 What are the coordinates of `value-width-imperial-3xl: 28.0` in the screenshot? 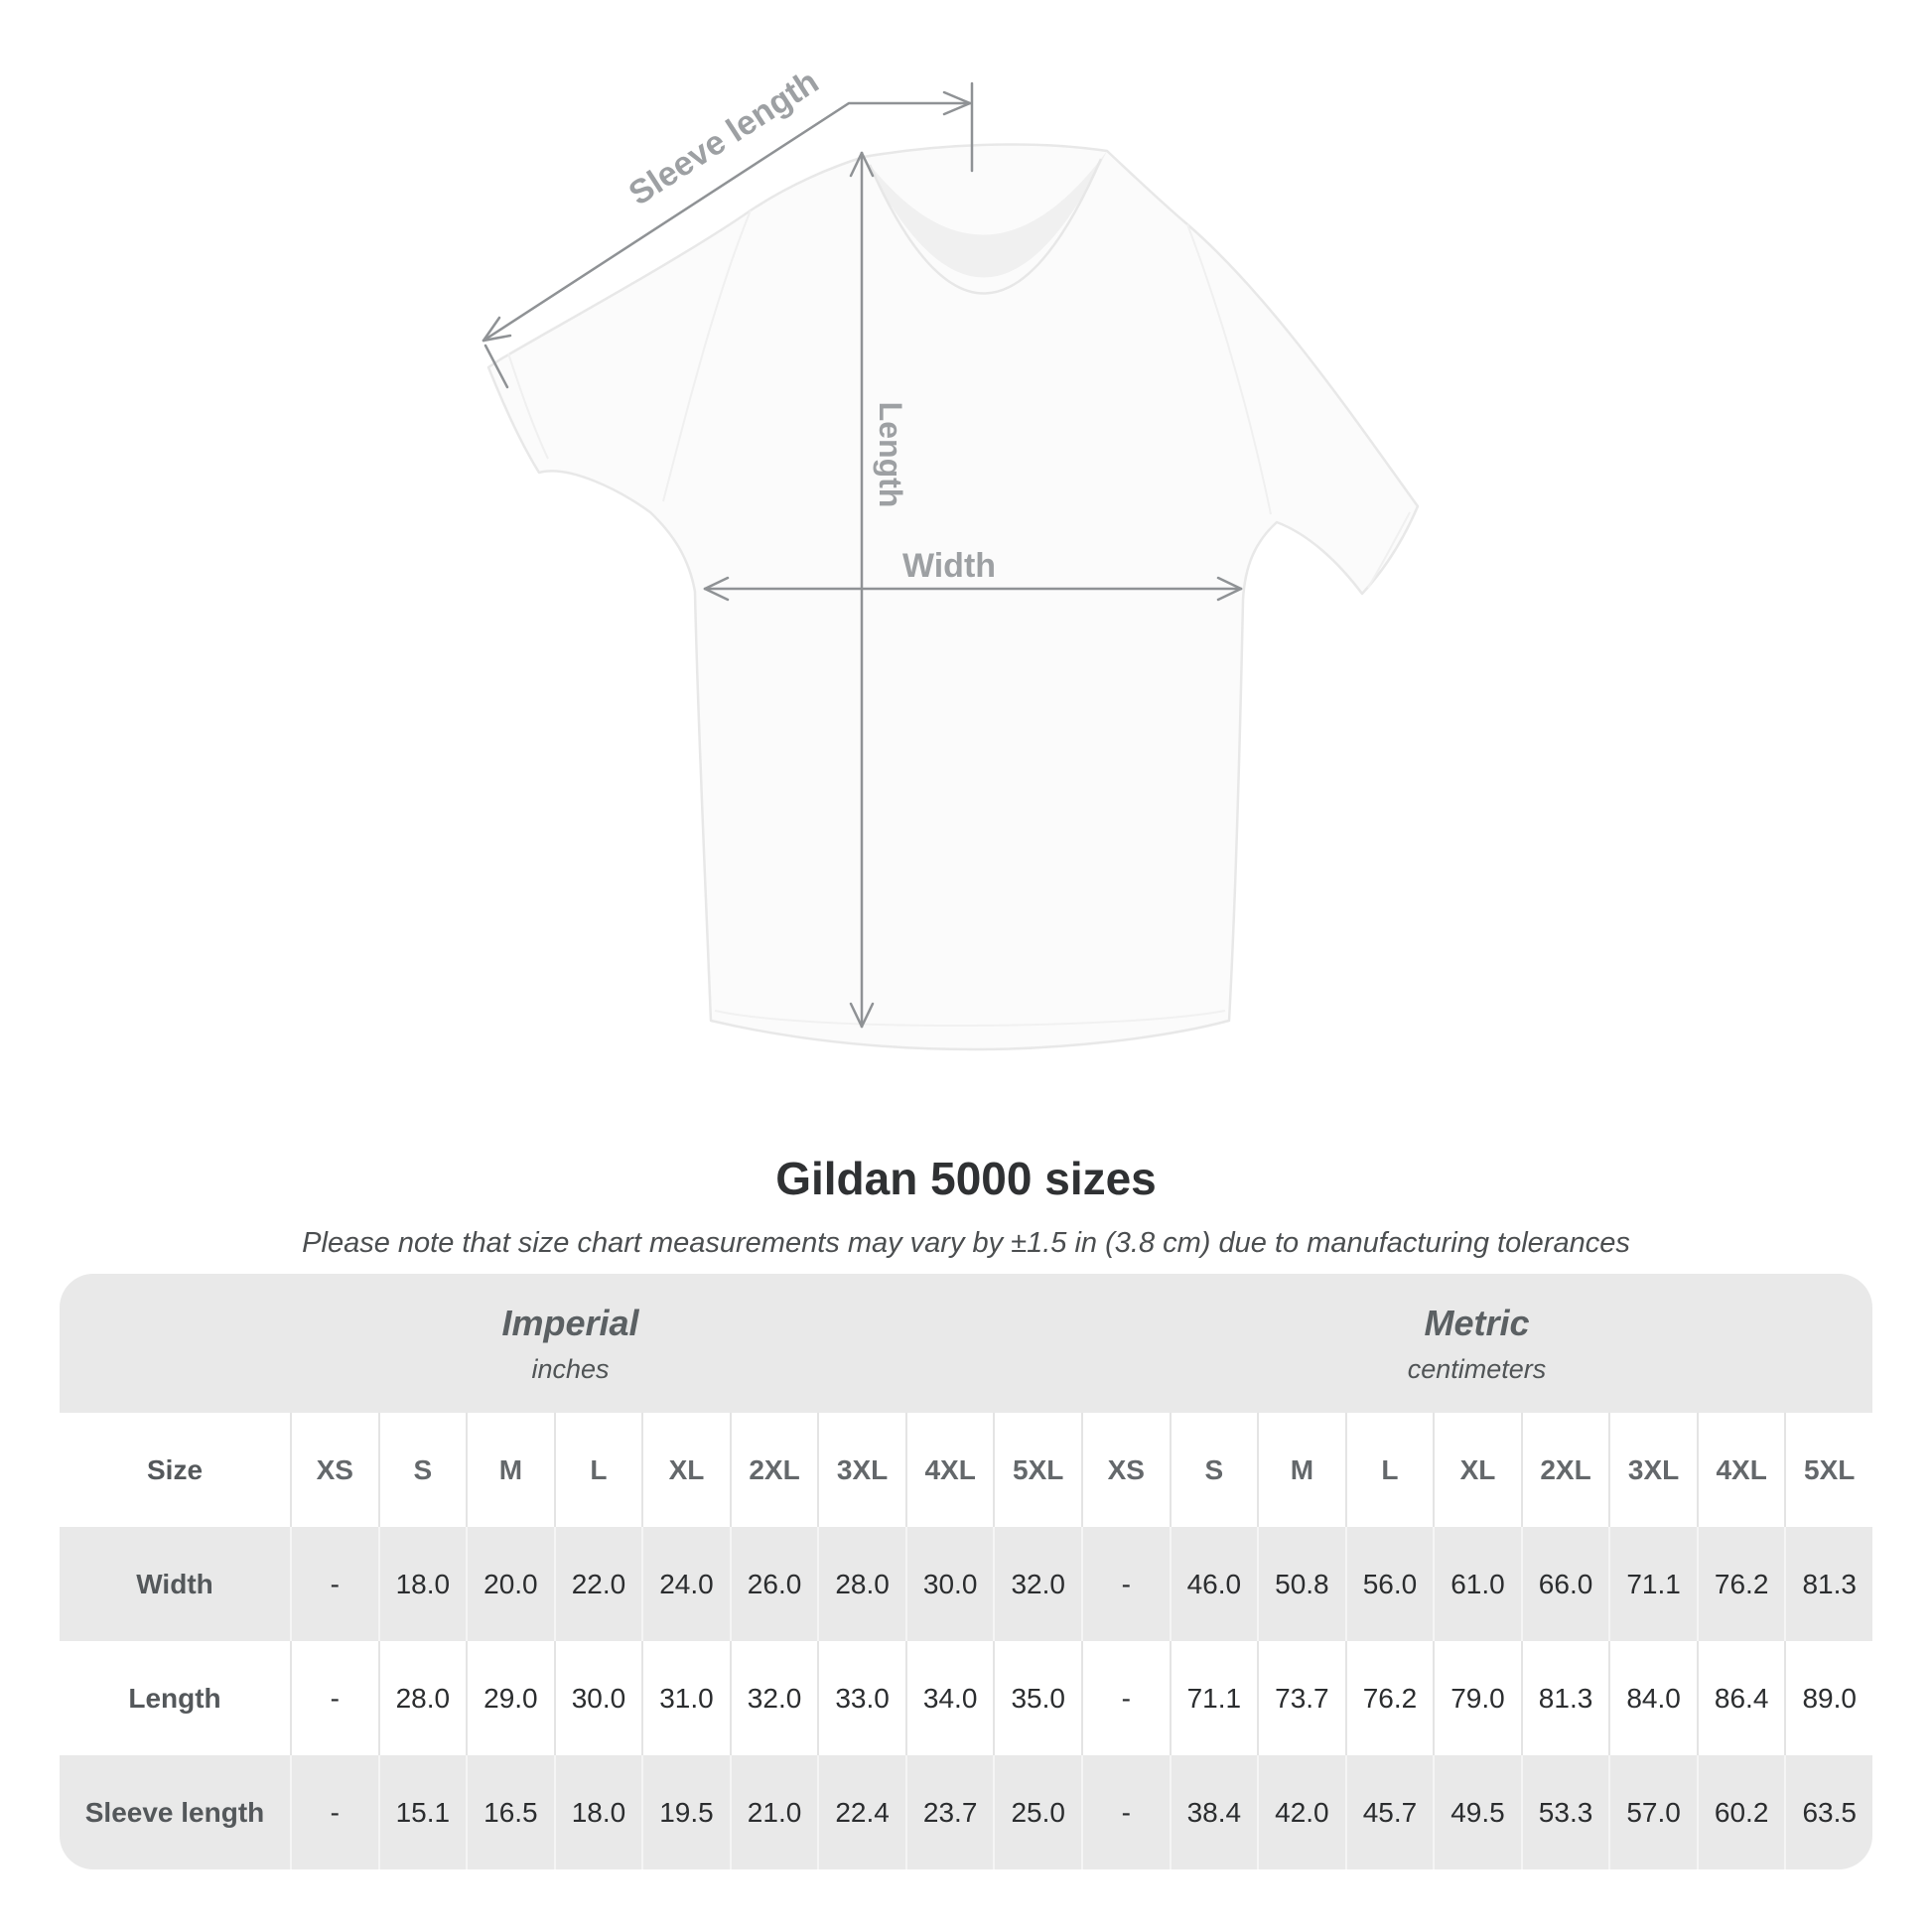 It's located at (861, 1584).